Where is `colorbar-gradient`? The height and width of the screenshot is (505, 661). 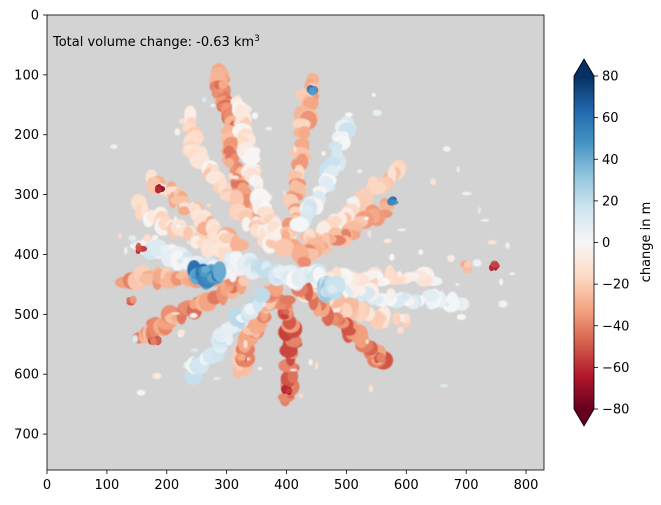 colorbar-gradient is located at coordinates (584, 242).